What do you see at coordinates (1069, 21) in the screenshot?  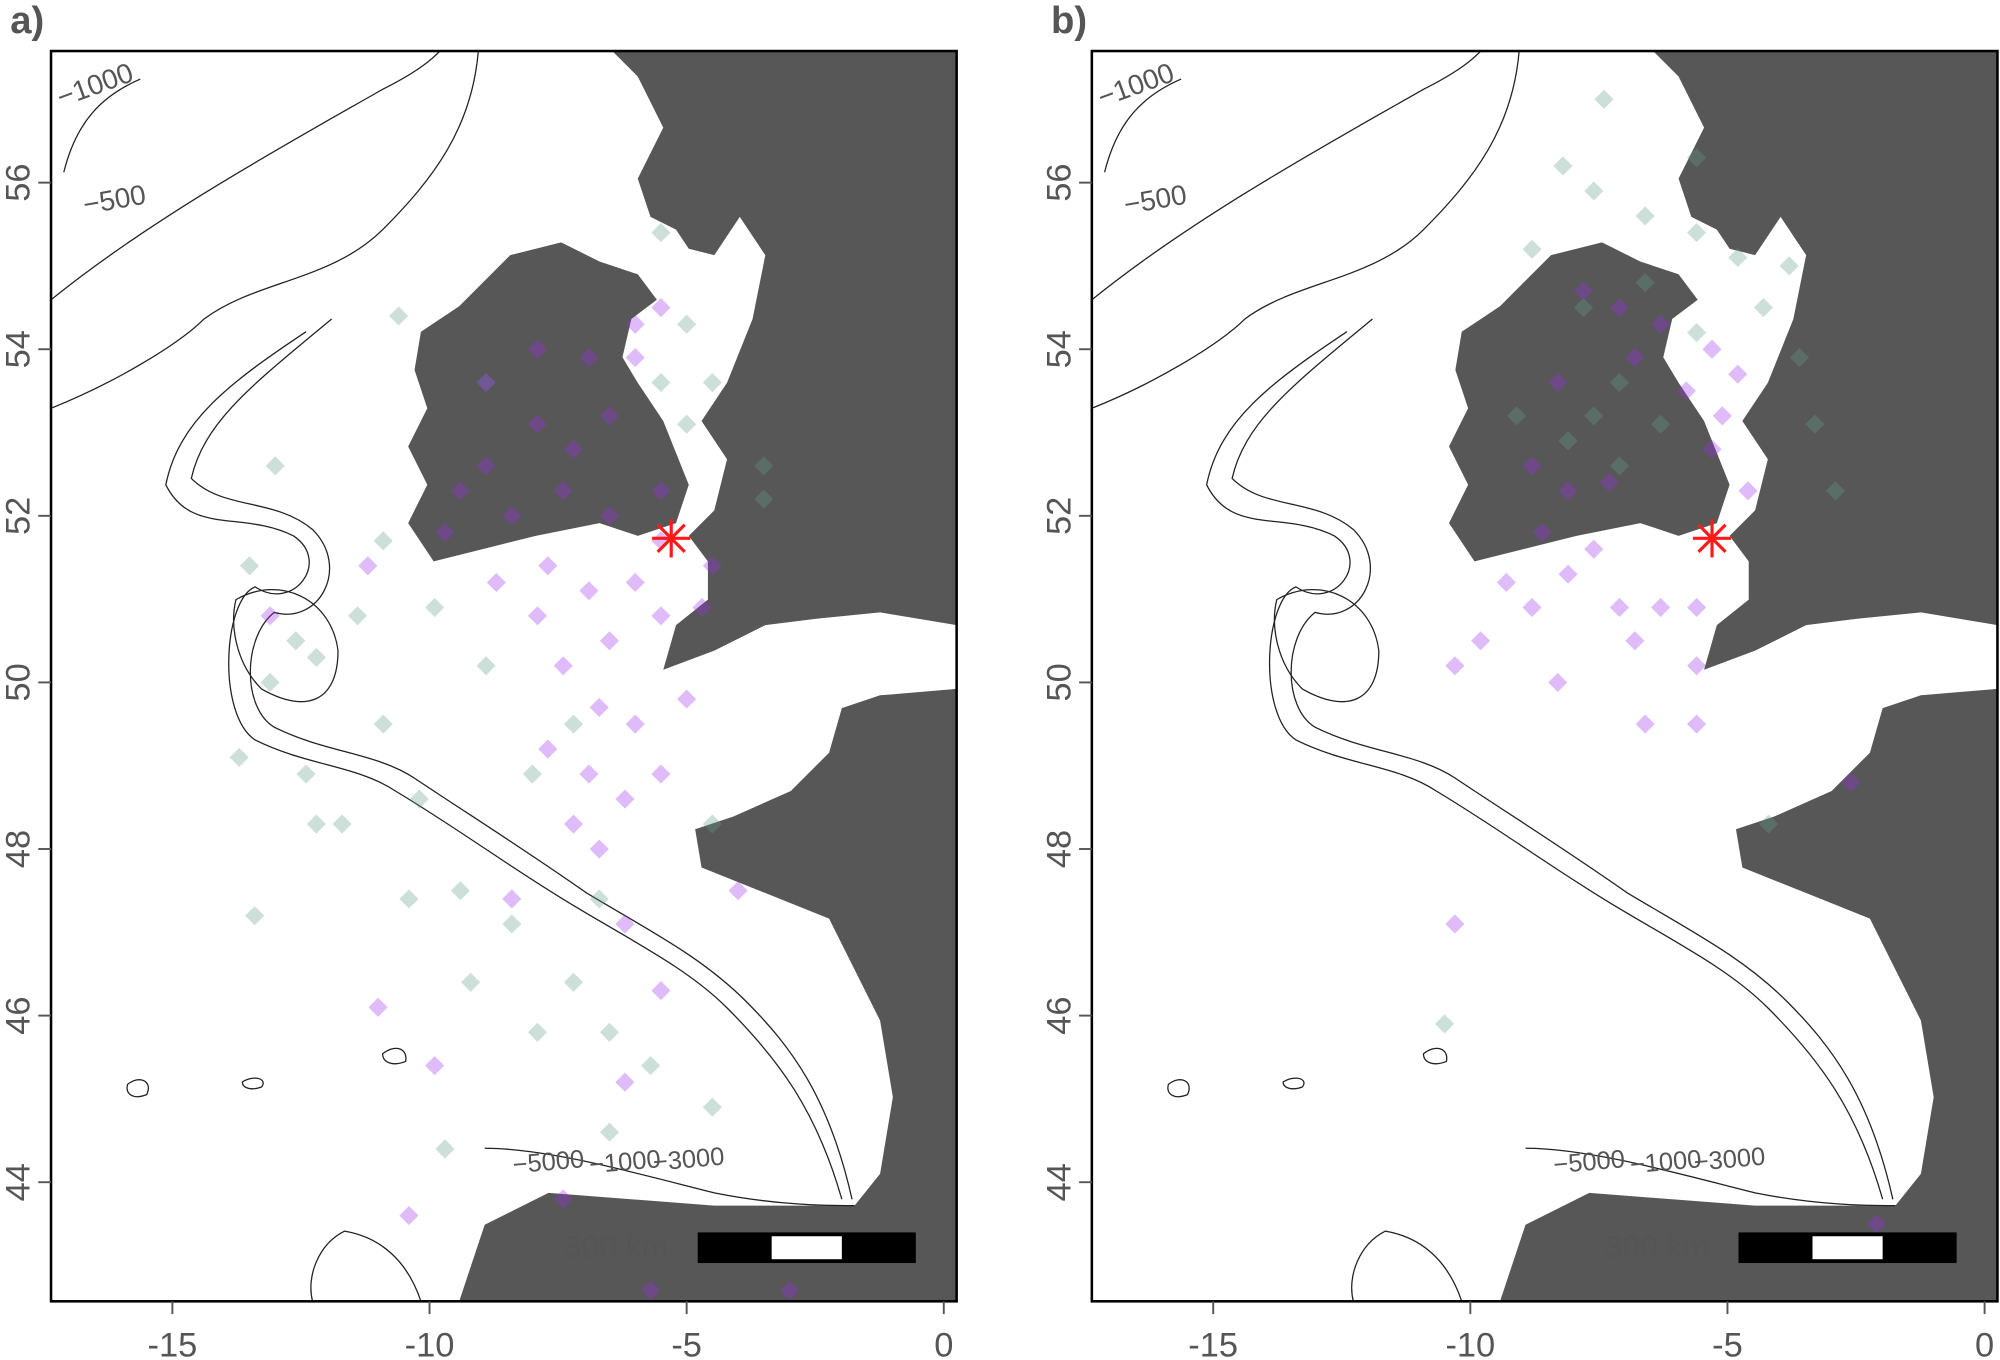 I see `panel-label: b)` at bounding box center [1069, 21].